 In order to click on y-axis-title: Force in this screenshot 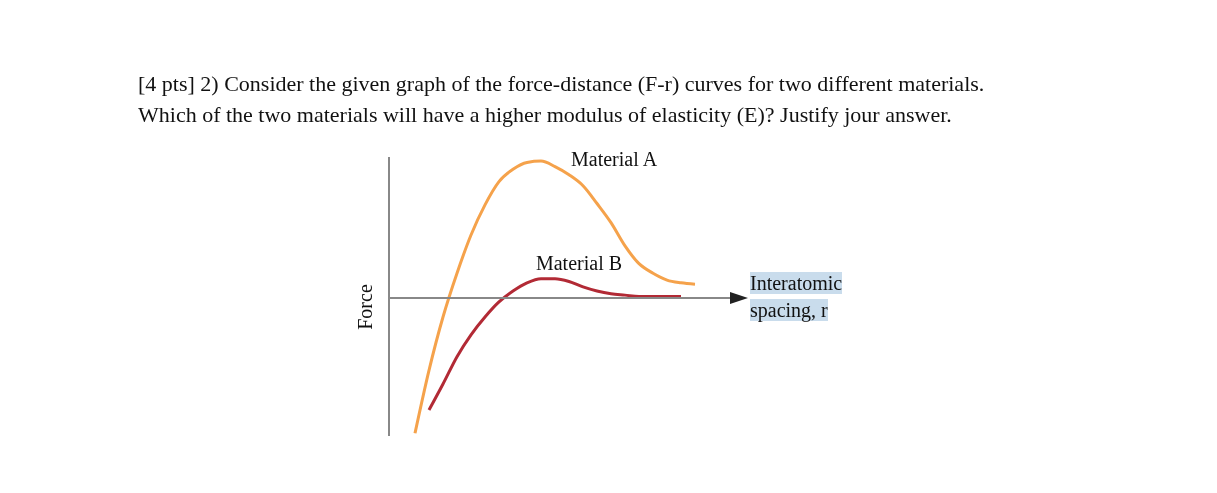, I will do `click(365, 307)`.